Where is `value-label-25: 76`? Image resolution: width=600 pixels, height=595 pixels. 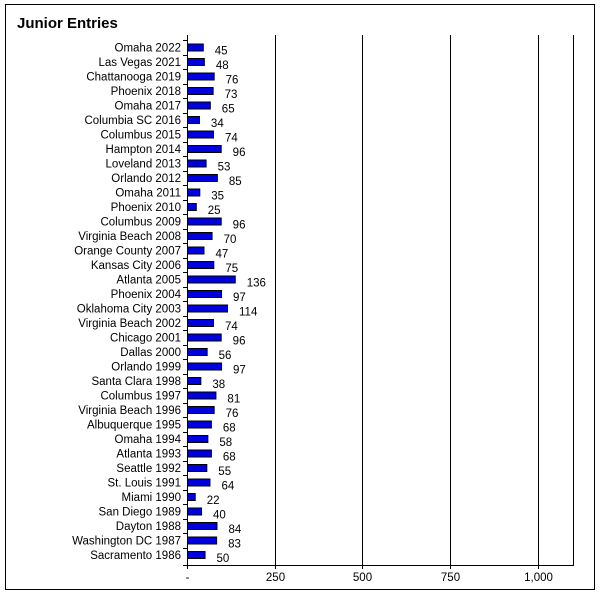 value-label-25: 76 is located at coordinates (232, 414).